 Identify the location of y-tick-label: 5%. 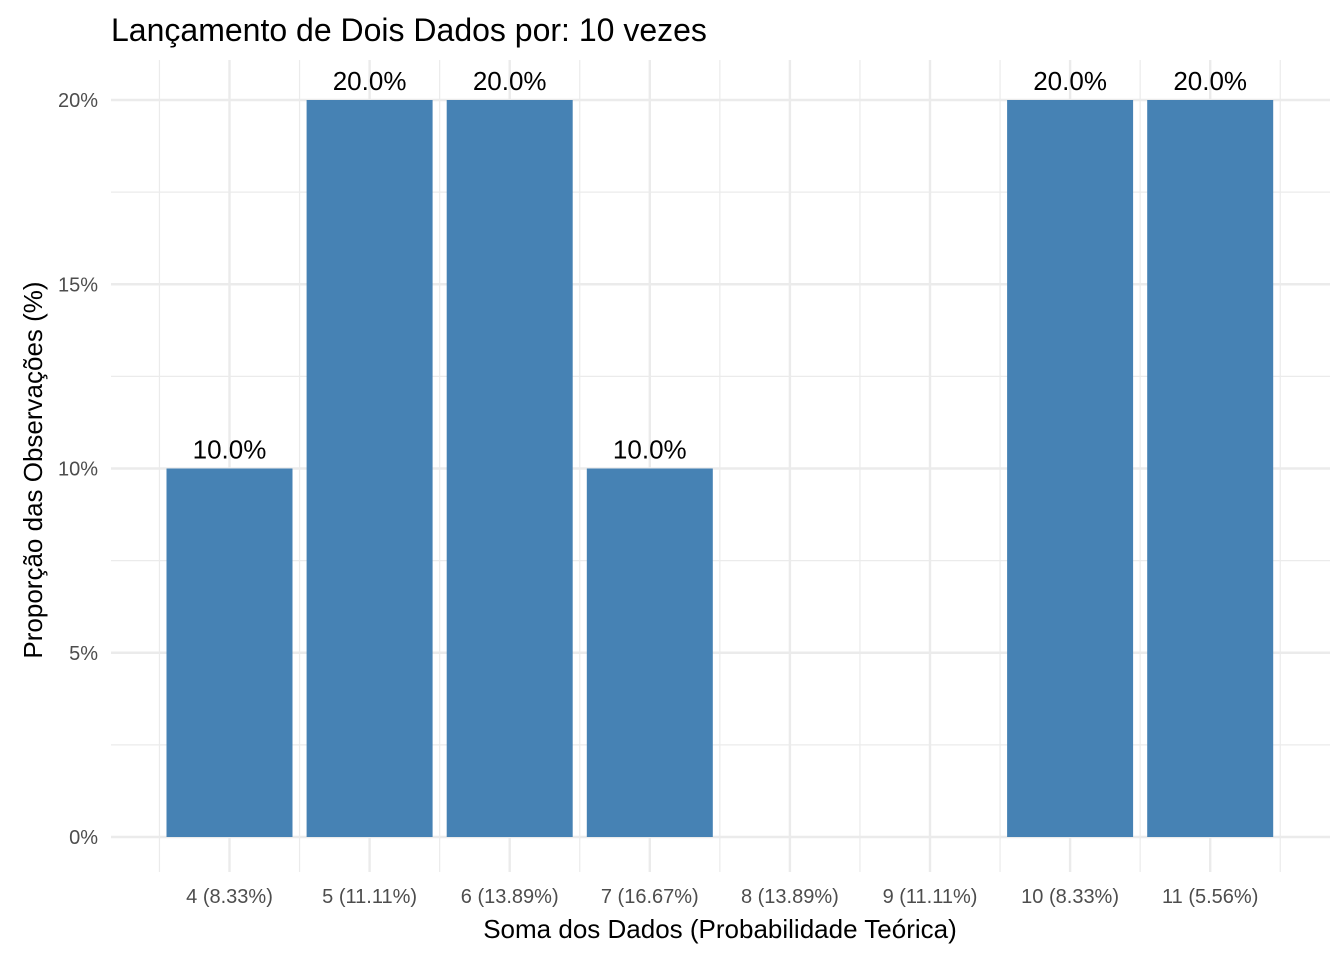
(83, 654).